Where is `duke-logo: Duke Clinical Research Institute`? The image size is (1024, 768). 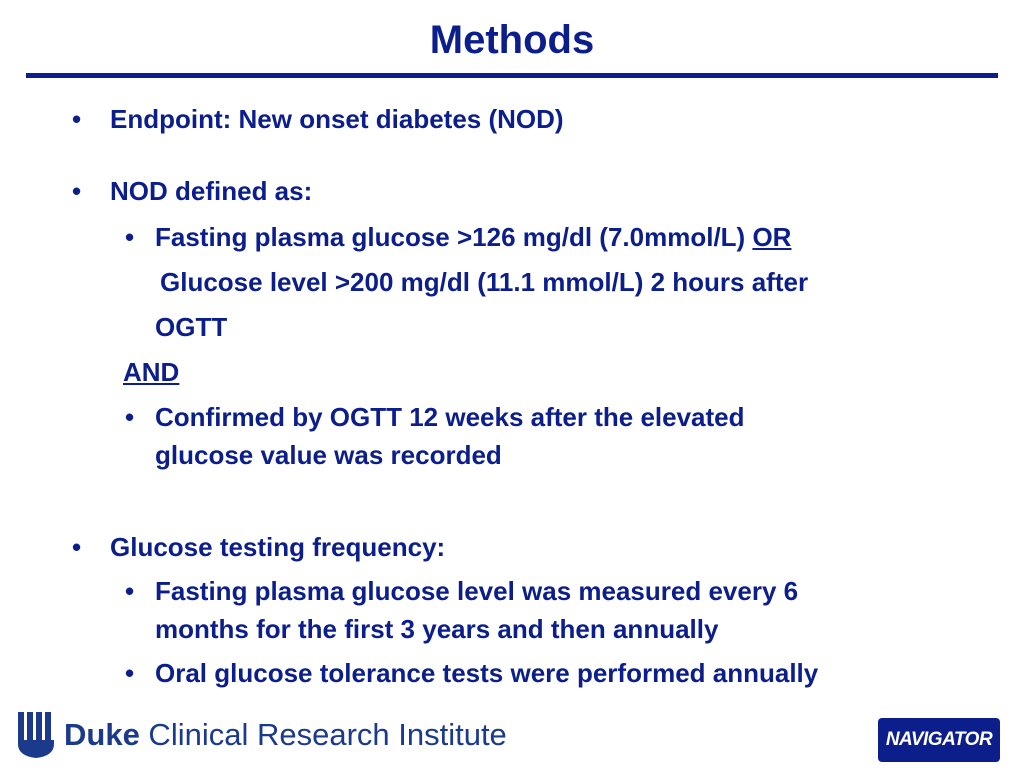 duke-logo: Duke Clinical Research Institute is located at coordinates (261, 735).